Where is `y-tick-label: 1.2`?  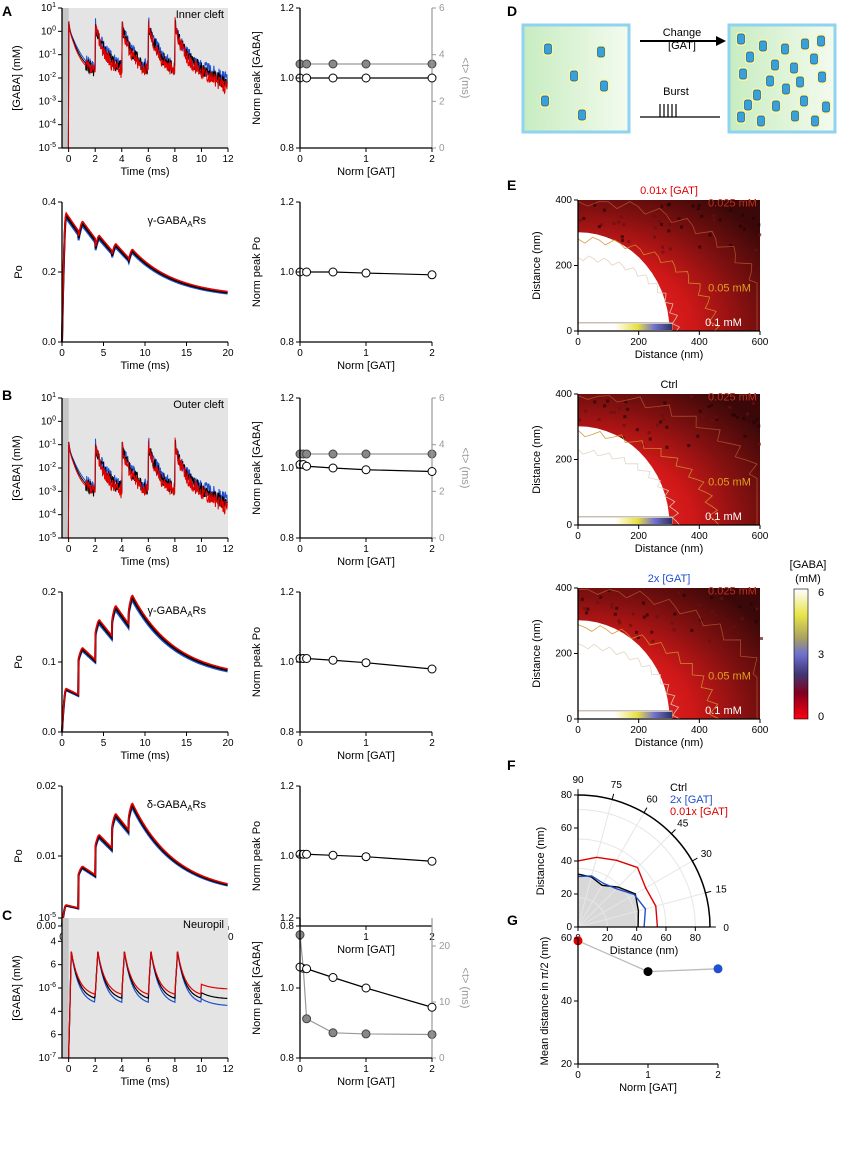
y-tick-label: 1.2 is located at coordinates (287, 592).